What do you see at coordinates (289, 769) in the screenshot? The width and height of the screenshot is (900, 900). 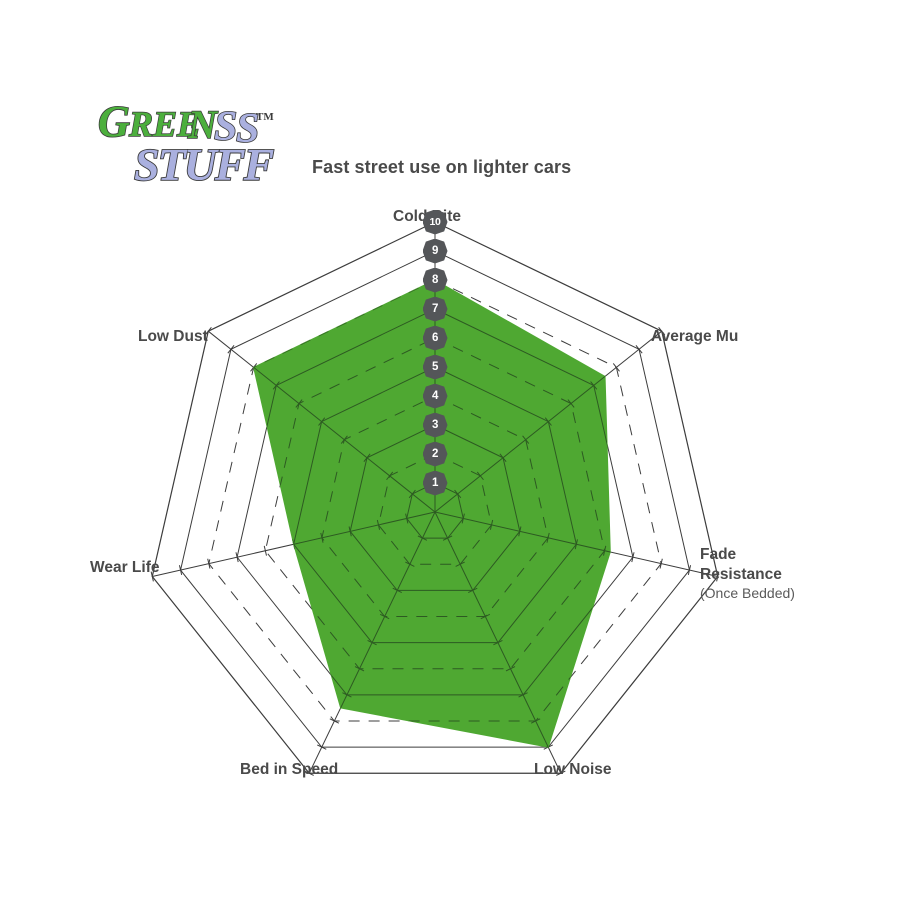 I see `axis-label-bed-in-speed: Bed in Speed` at bounding box center [289, 769].